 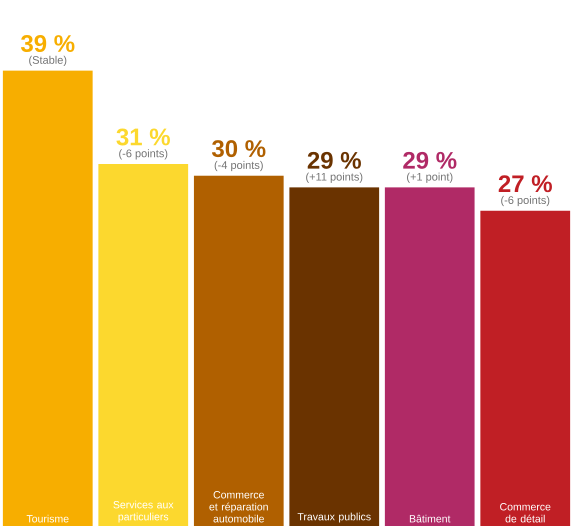 I want to click on annotation: (+1 point), so click(x=429, y=177).